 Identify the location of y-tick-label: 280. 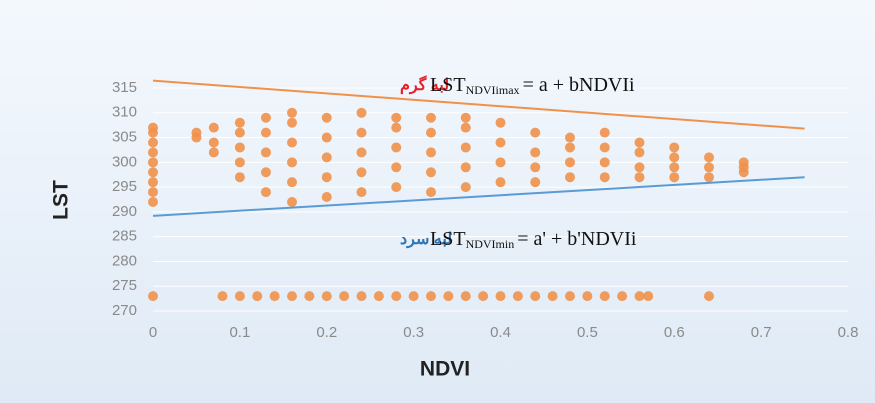
(124, 260).